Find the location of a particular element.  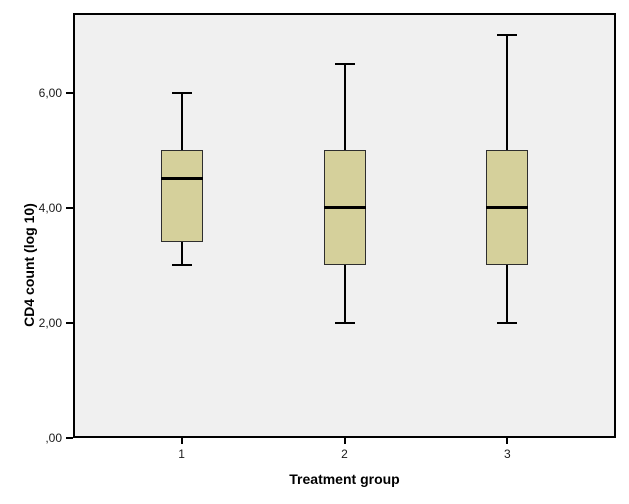

y-axis-tick-label: ,00 is located at coordinates (53, 437).